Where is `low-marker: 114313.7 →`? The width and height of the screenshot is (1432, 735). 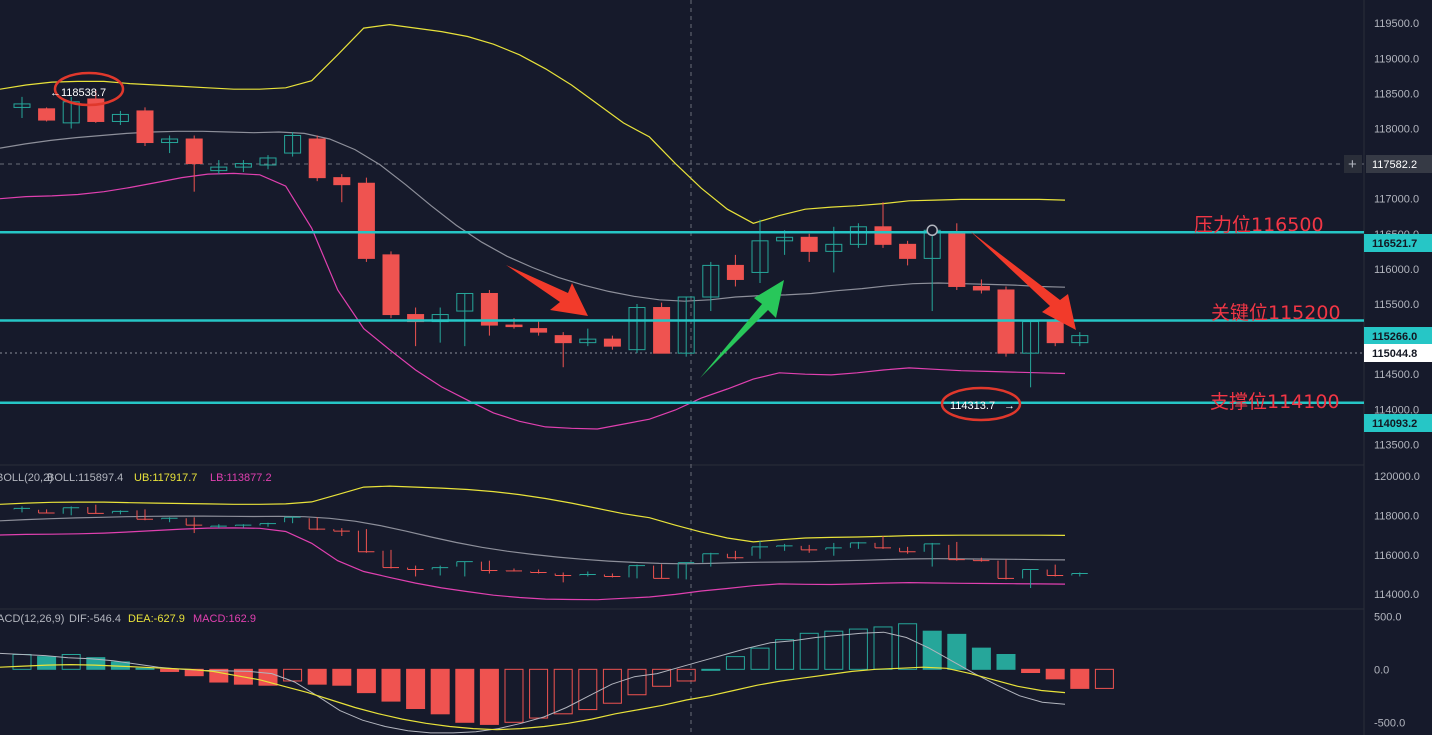 low-marker: 114313.7 → is located at coordinates (981, 404).